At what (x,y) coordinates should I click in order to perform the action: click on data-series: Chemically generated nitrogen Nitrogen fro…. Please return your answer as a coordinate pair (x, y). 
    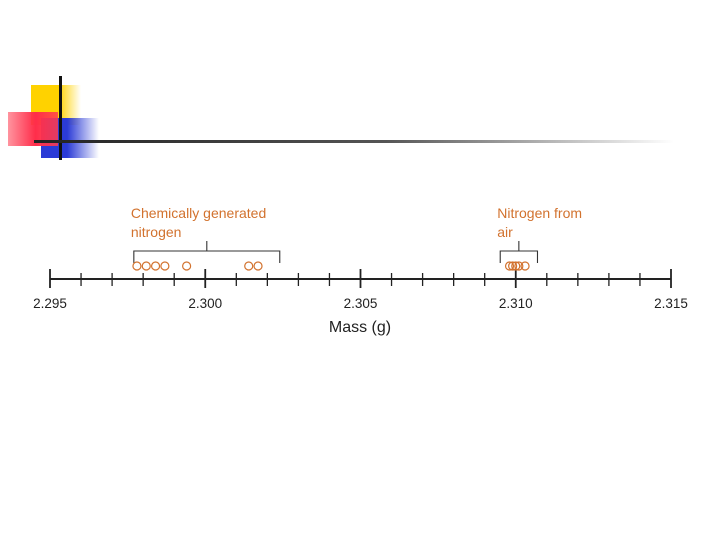
    Looking at the image, I should click on (356, 238).